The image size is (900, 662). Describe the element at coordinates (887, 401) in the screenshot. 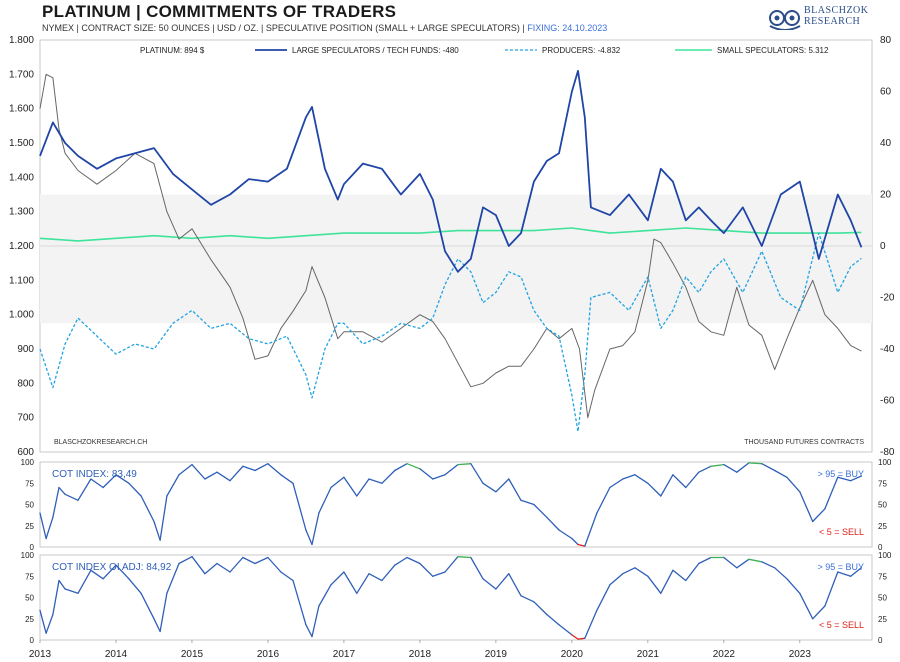

I see `right-tick-label: -60` at that location.